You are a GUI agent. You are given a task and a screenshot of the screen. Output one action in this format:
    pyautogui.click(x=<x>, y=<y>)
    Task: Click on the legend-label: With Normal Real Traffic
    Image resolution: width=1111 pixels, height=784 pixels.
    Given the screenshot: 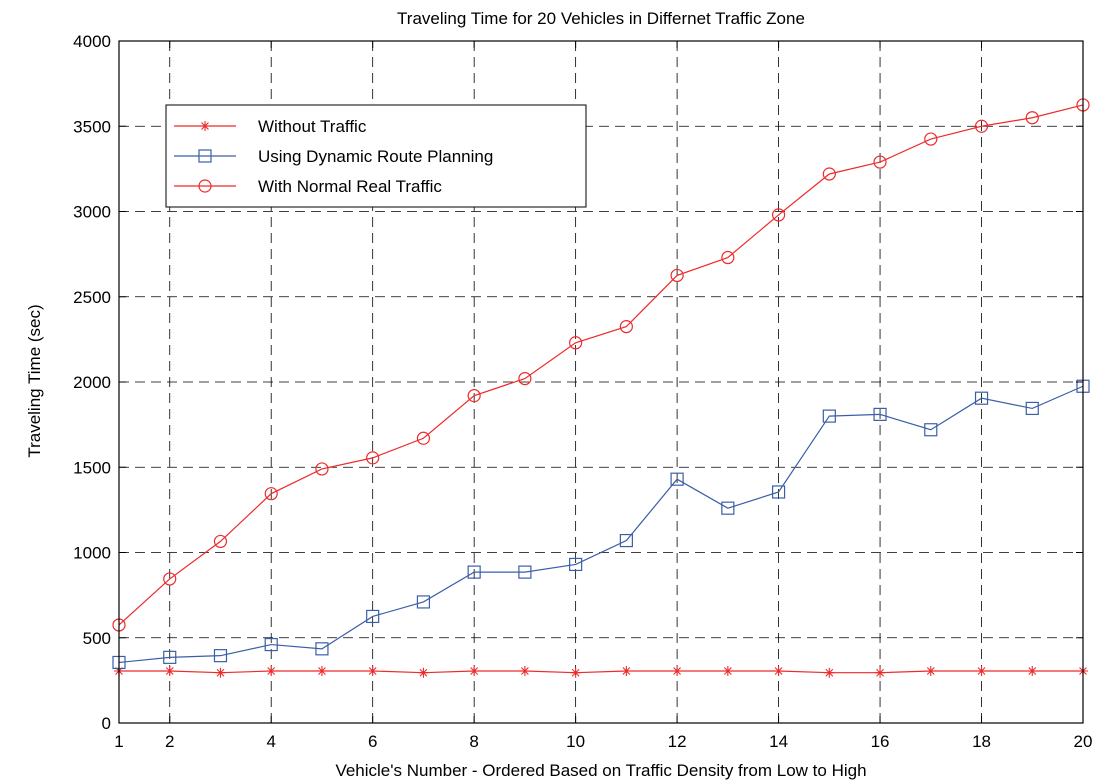 What is the action you would take?
    pyautogui.click(x=350, y=186)
    